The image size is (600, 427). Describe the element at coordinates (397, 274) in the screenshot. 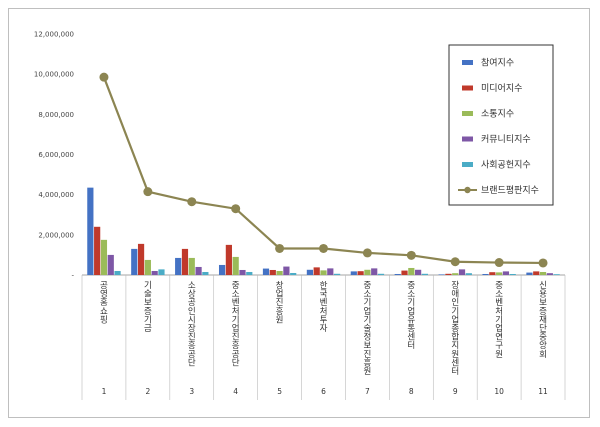

I see `bar-참여지수-8` at that location.